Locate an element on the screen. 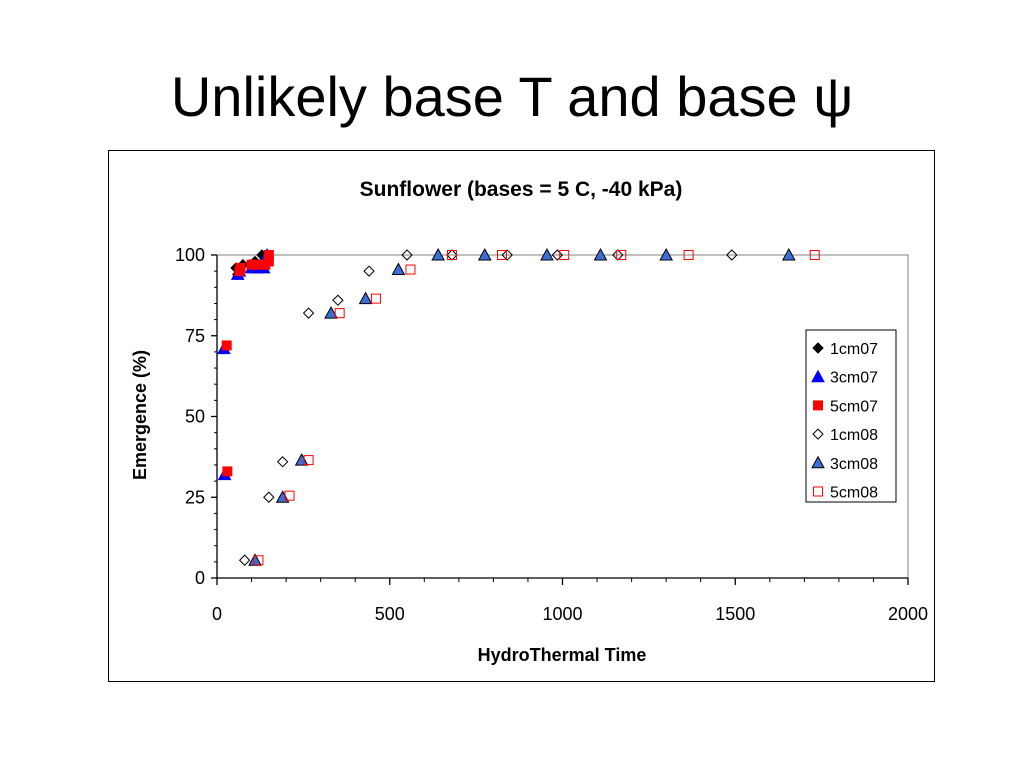  legend-marker-1cm08 is located at coordinates (818, 434).